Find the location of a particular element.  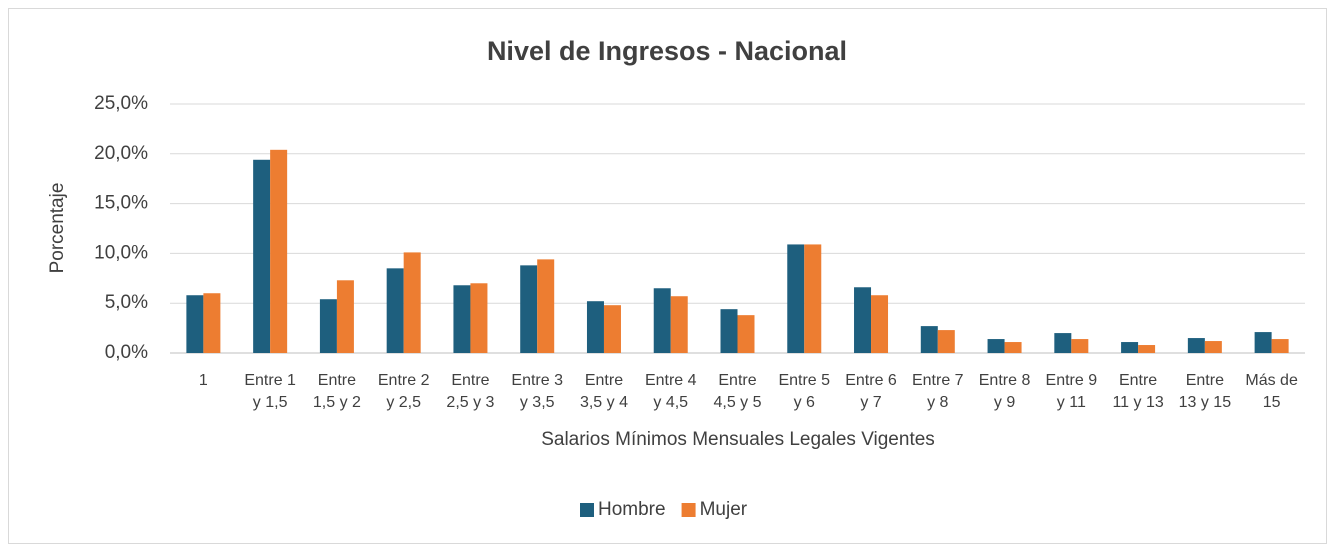

x-tick-label: y 9 is located at coordinates (1004, 402).